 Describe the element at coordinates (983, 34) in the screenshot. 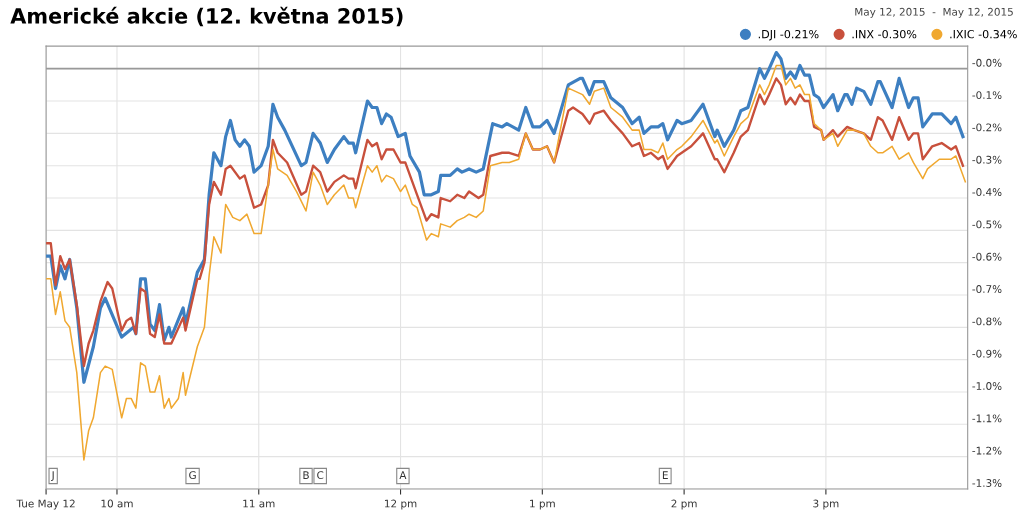

I see `legend-label: .IXIC -0.34%` at that location.